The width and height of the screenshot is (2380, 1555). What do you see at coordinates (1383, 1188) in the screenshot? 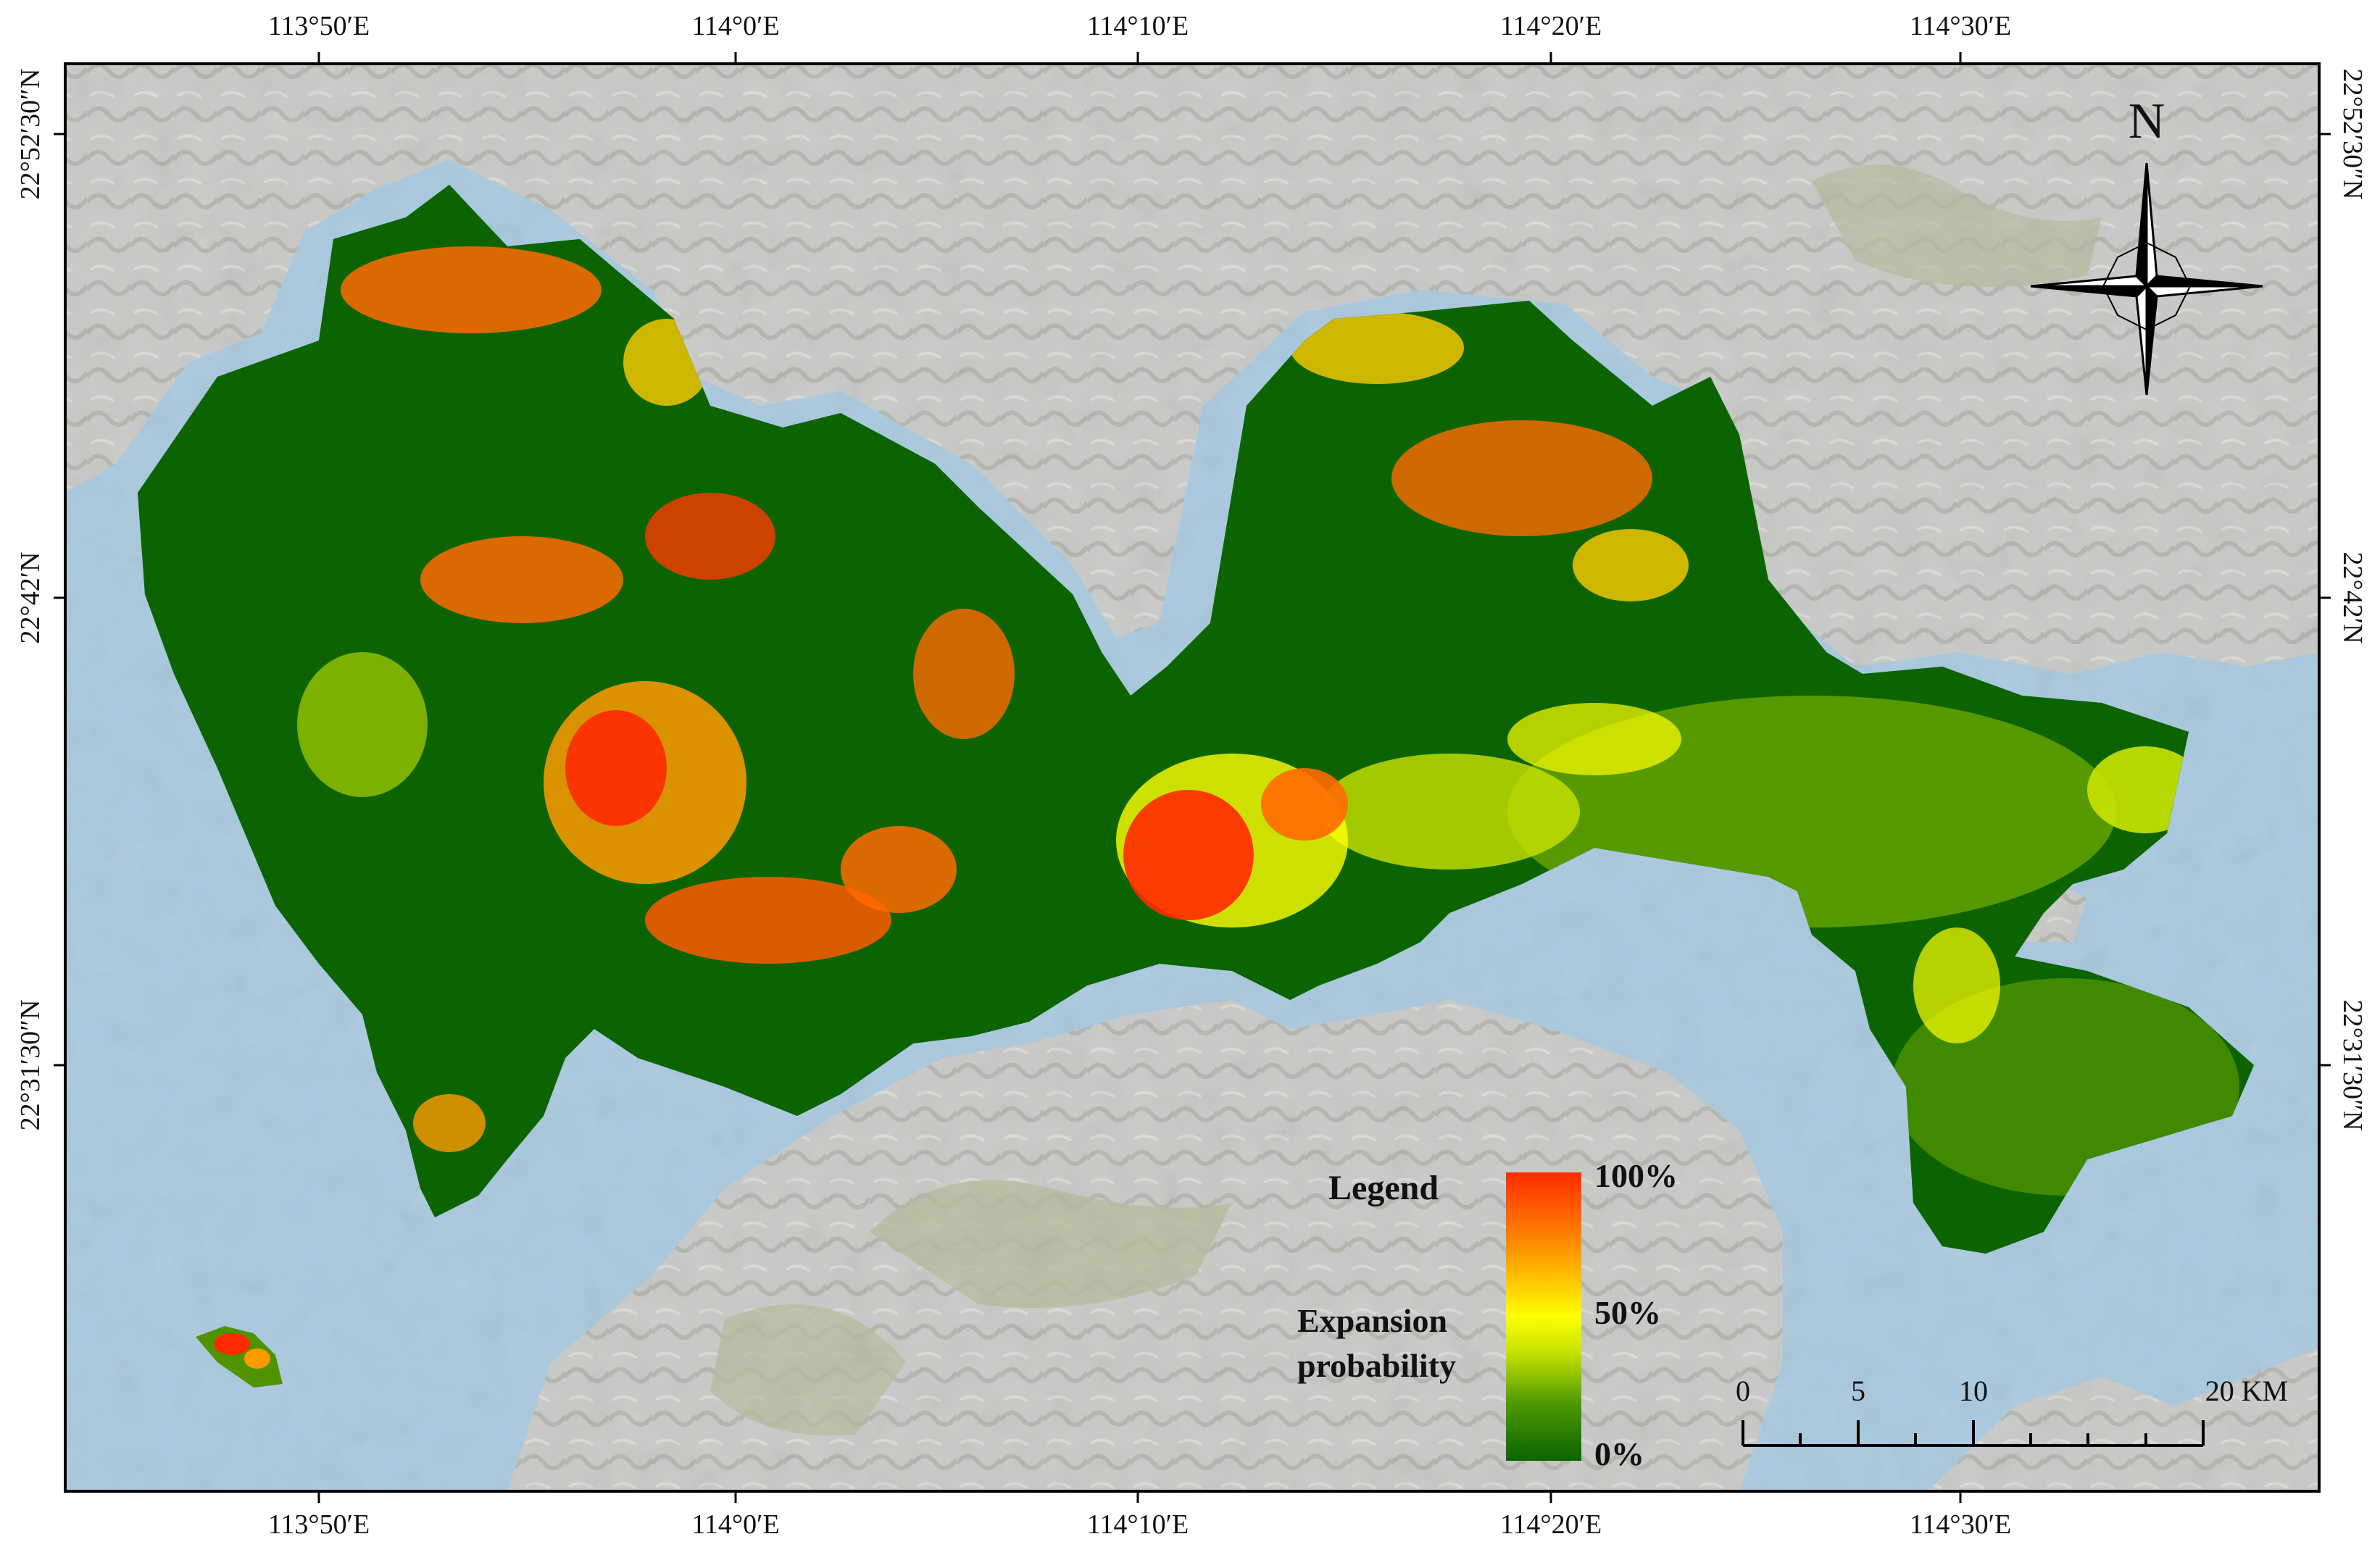
I see `legend-title: Legend` at bounding box center [1383, 1188].